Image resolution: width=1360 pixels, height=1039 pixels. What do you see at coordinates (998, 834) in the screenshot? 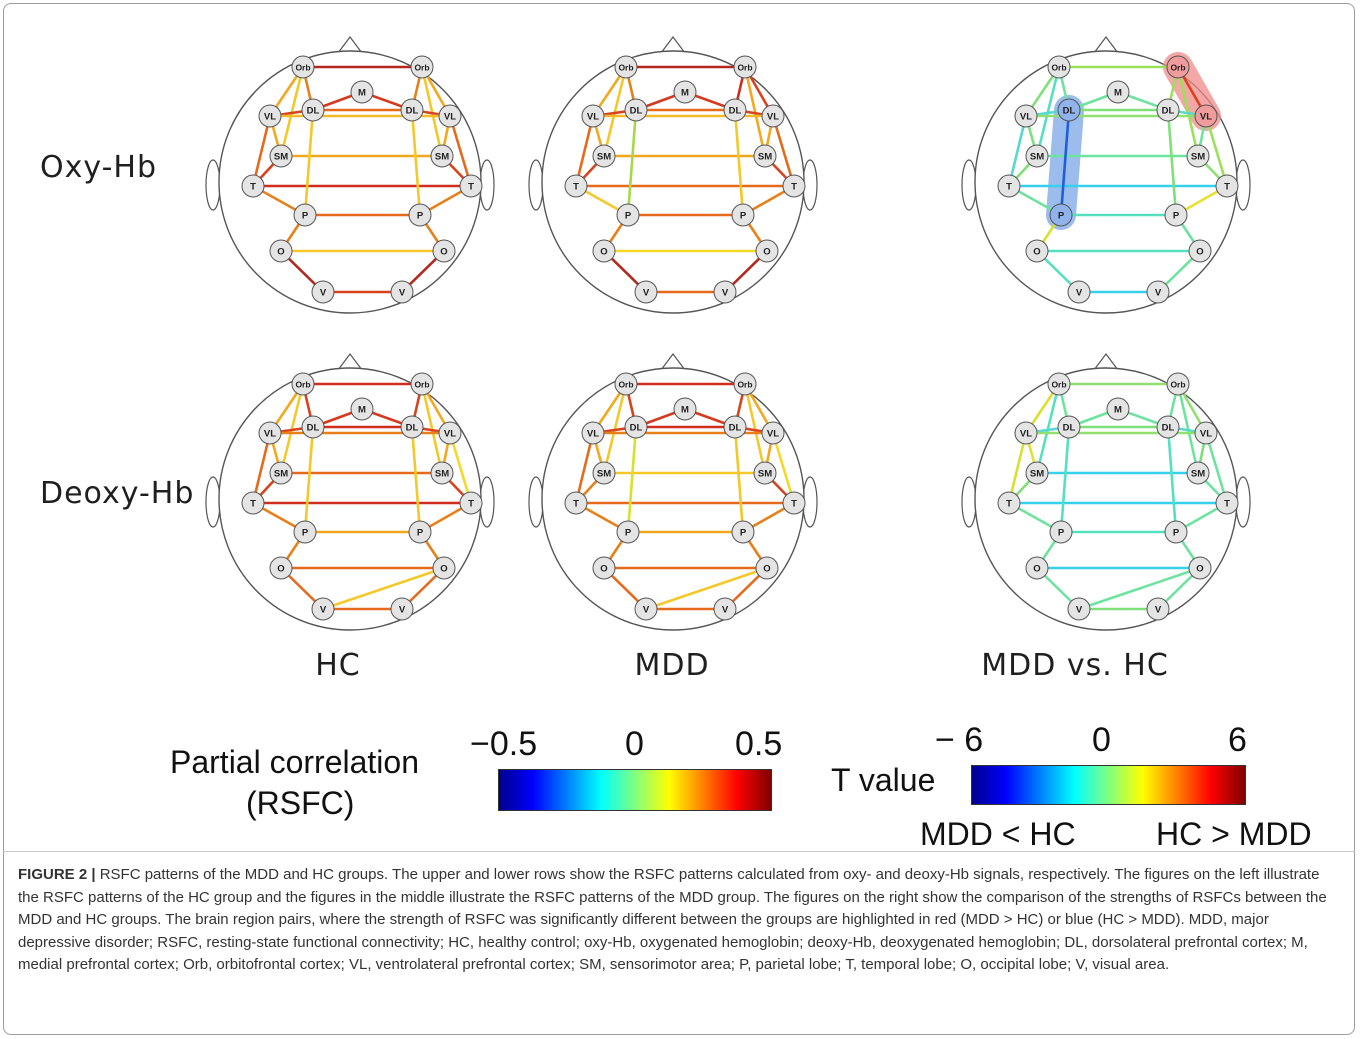
I see `t-legend-left-label: MDD < HC` at bounding box center [998, 834].